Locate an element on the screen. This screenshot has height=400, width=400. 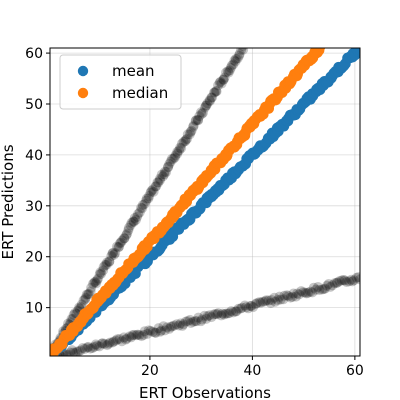
x-tick-label: 40 is located at coordinates (252, 371).